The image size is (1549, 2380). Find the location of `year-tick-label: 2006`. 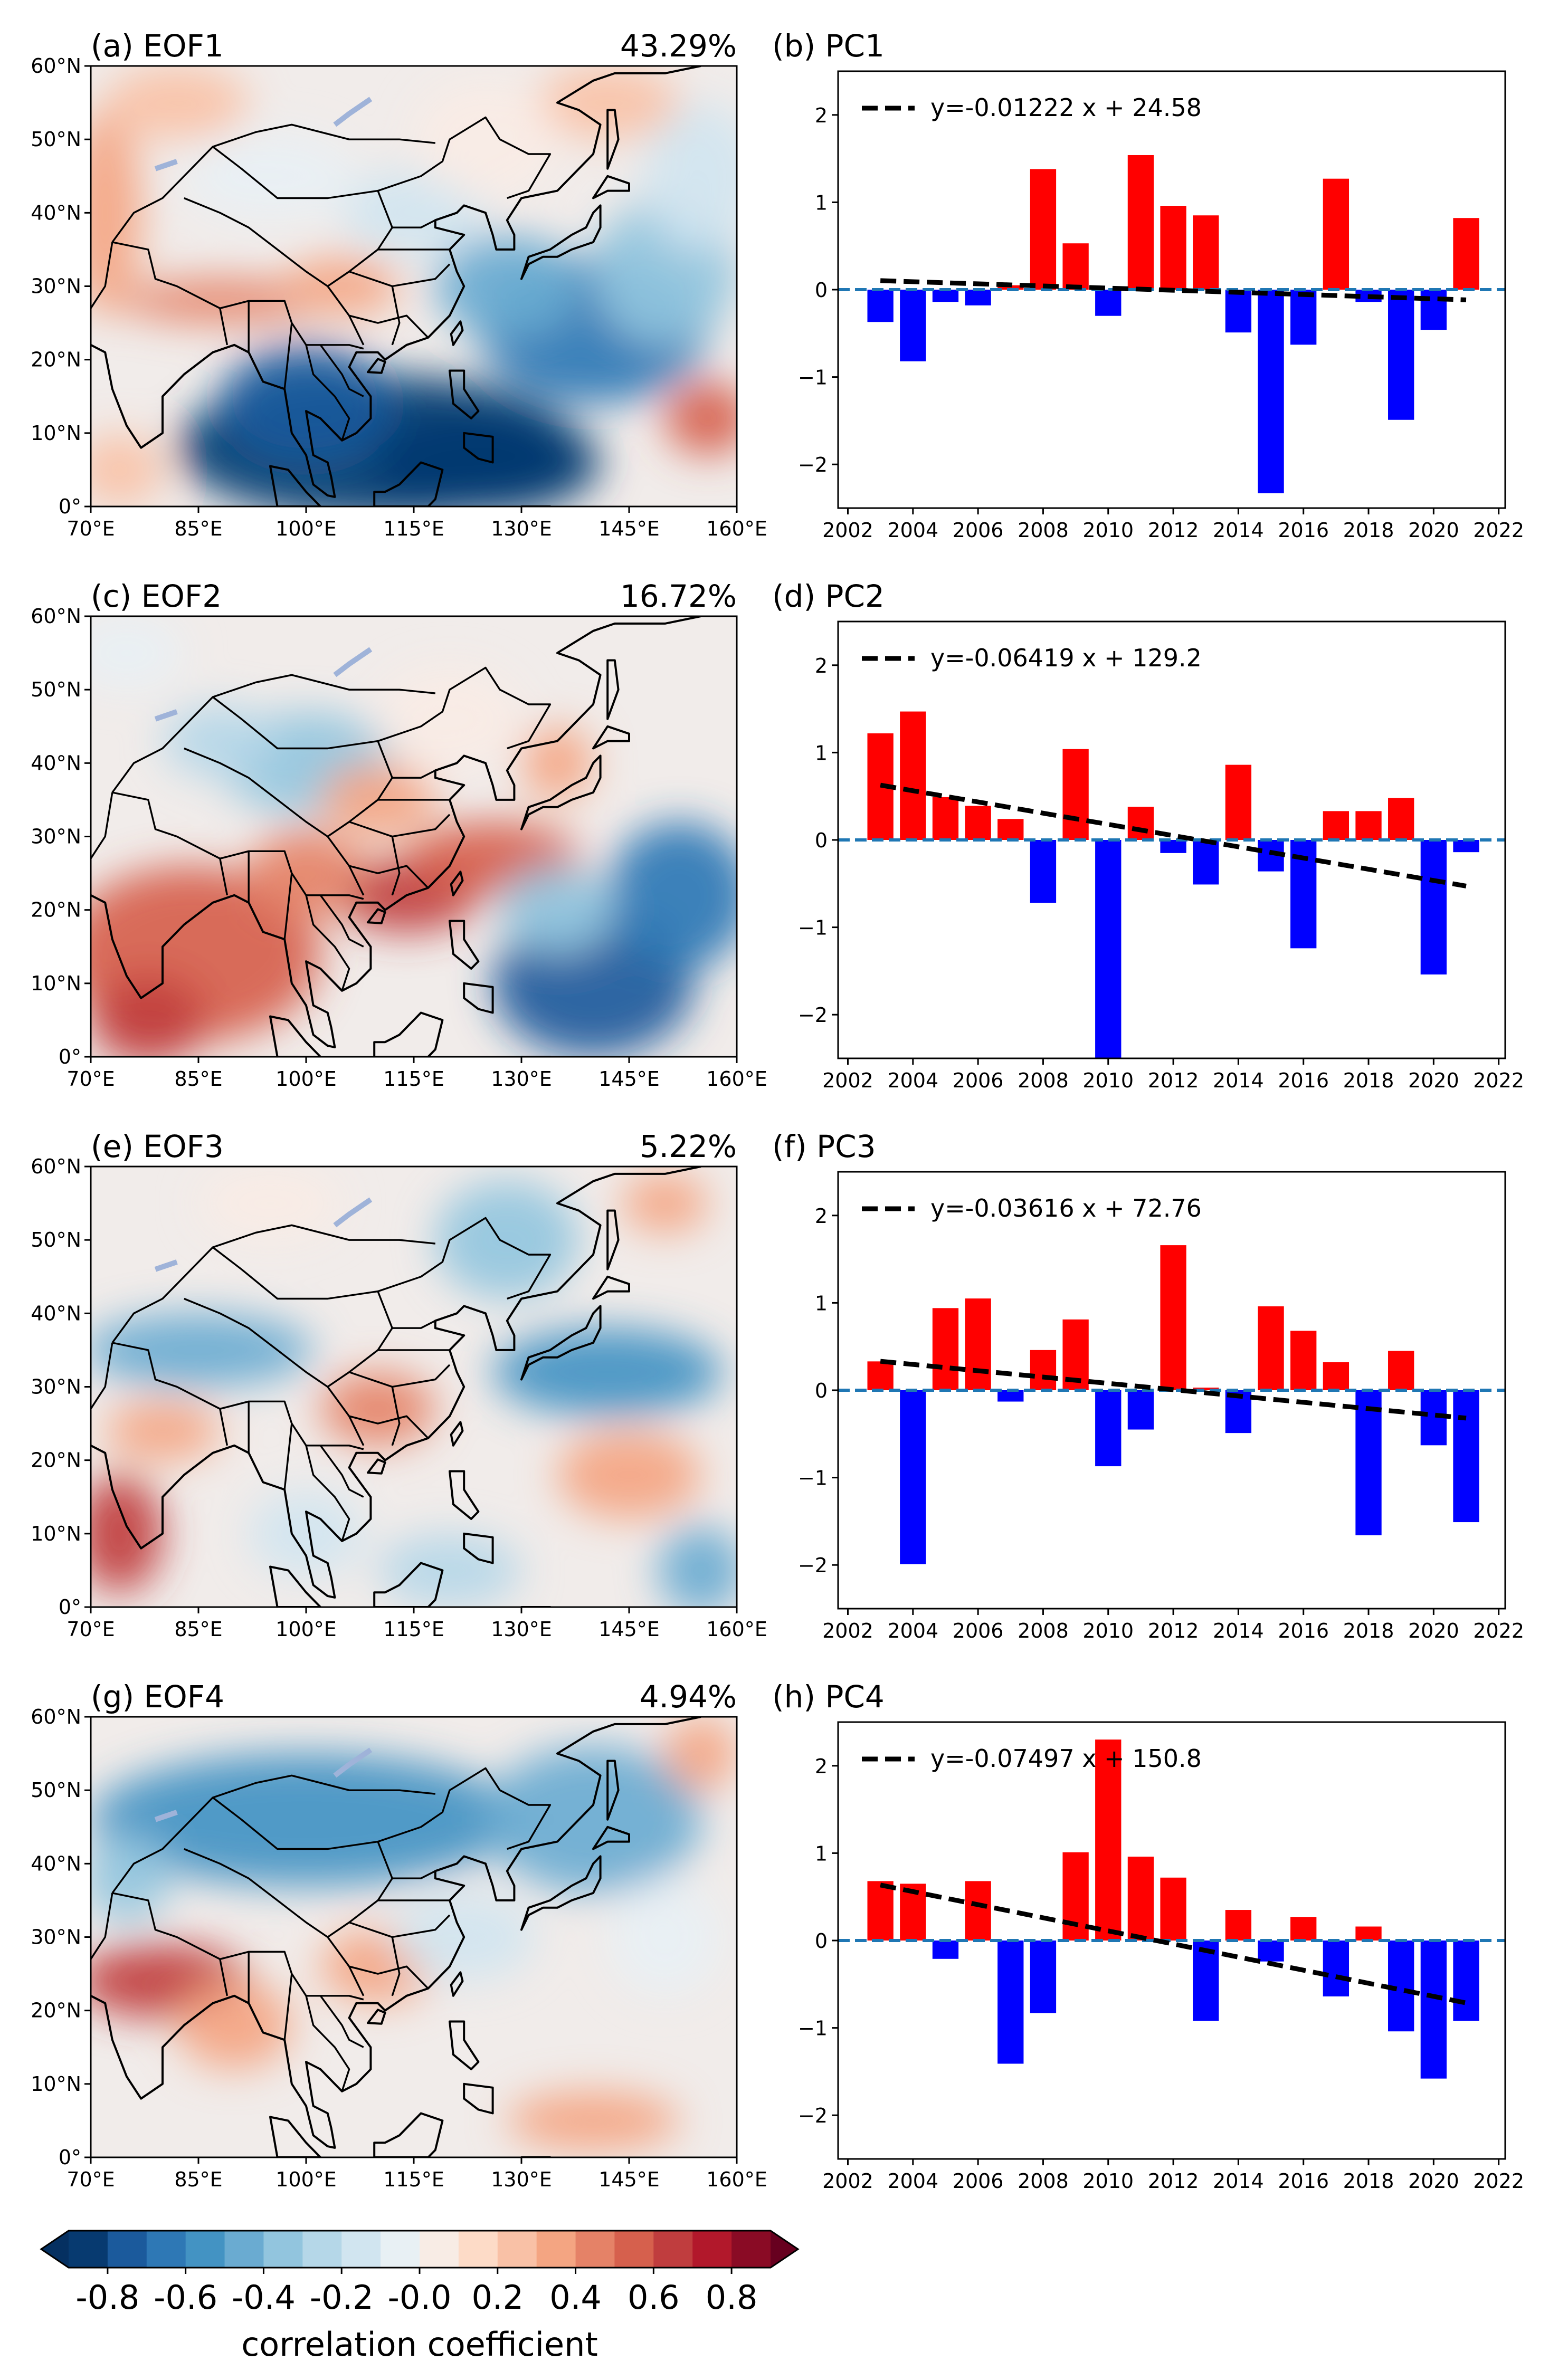

year-tick-label: 2006 is located at coordinates (978, 530).